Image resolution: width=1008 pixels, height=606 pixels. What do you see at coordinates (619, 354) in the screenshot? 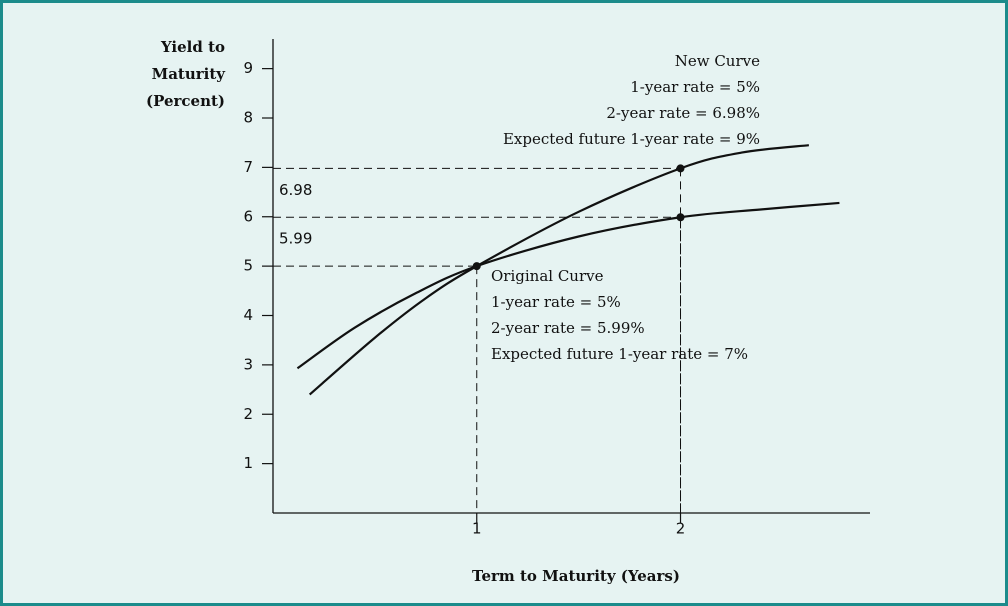
I see `annotation: Expected future 1-year rate = 7%` at bounding box center [619, 354].